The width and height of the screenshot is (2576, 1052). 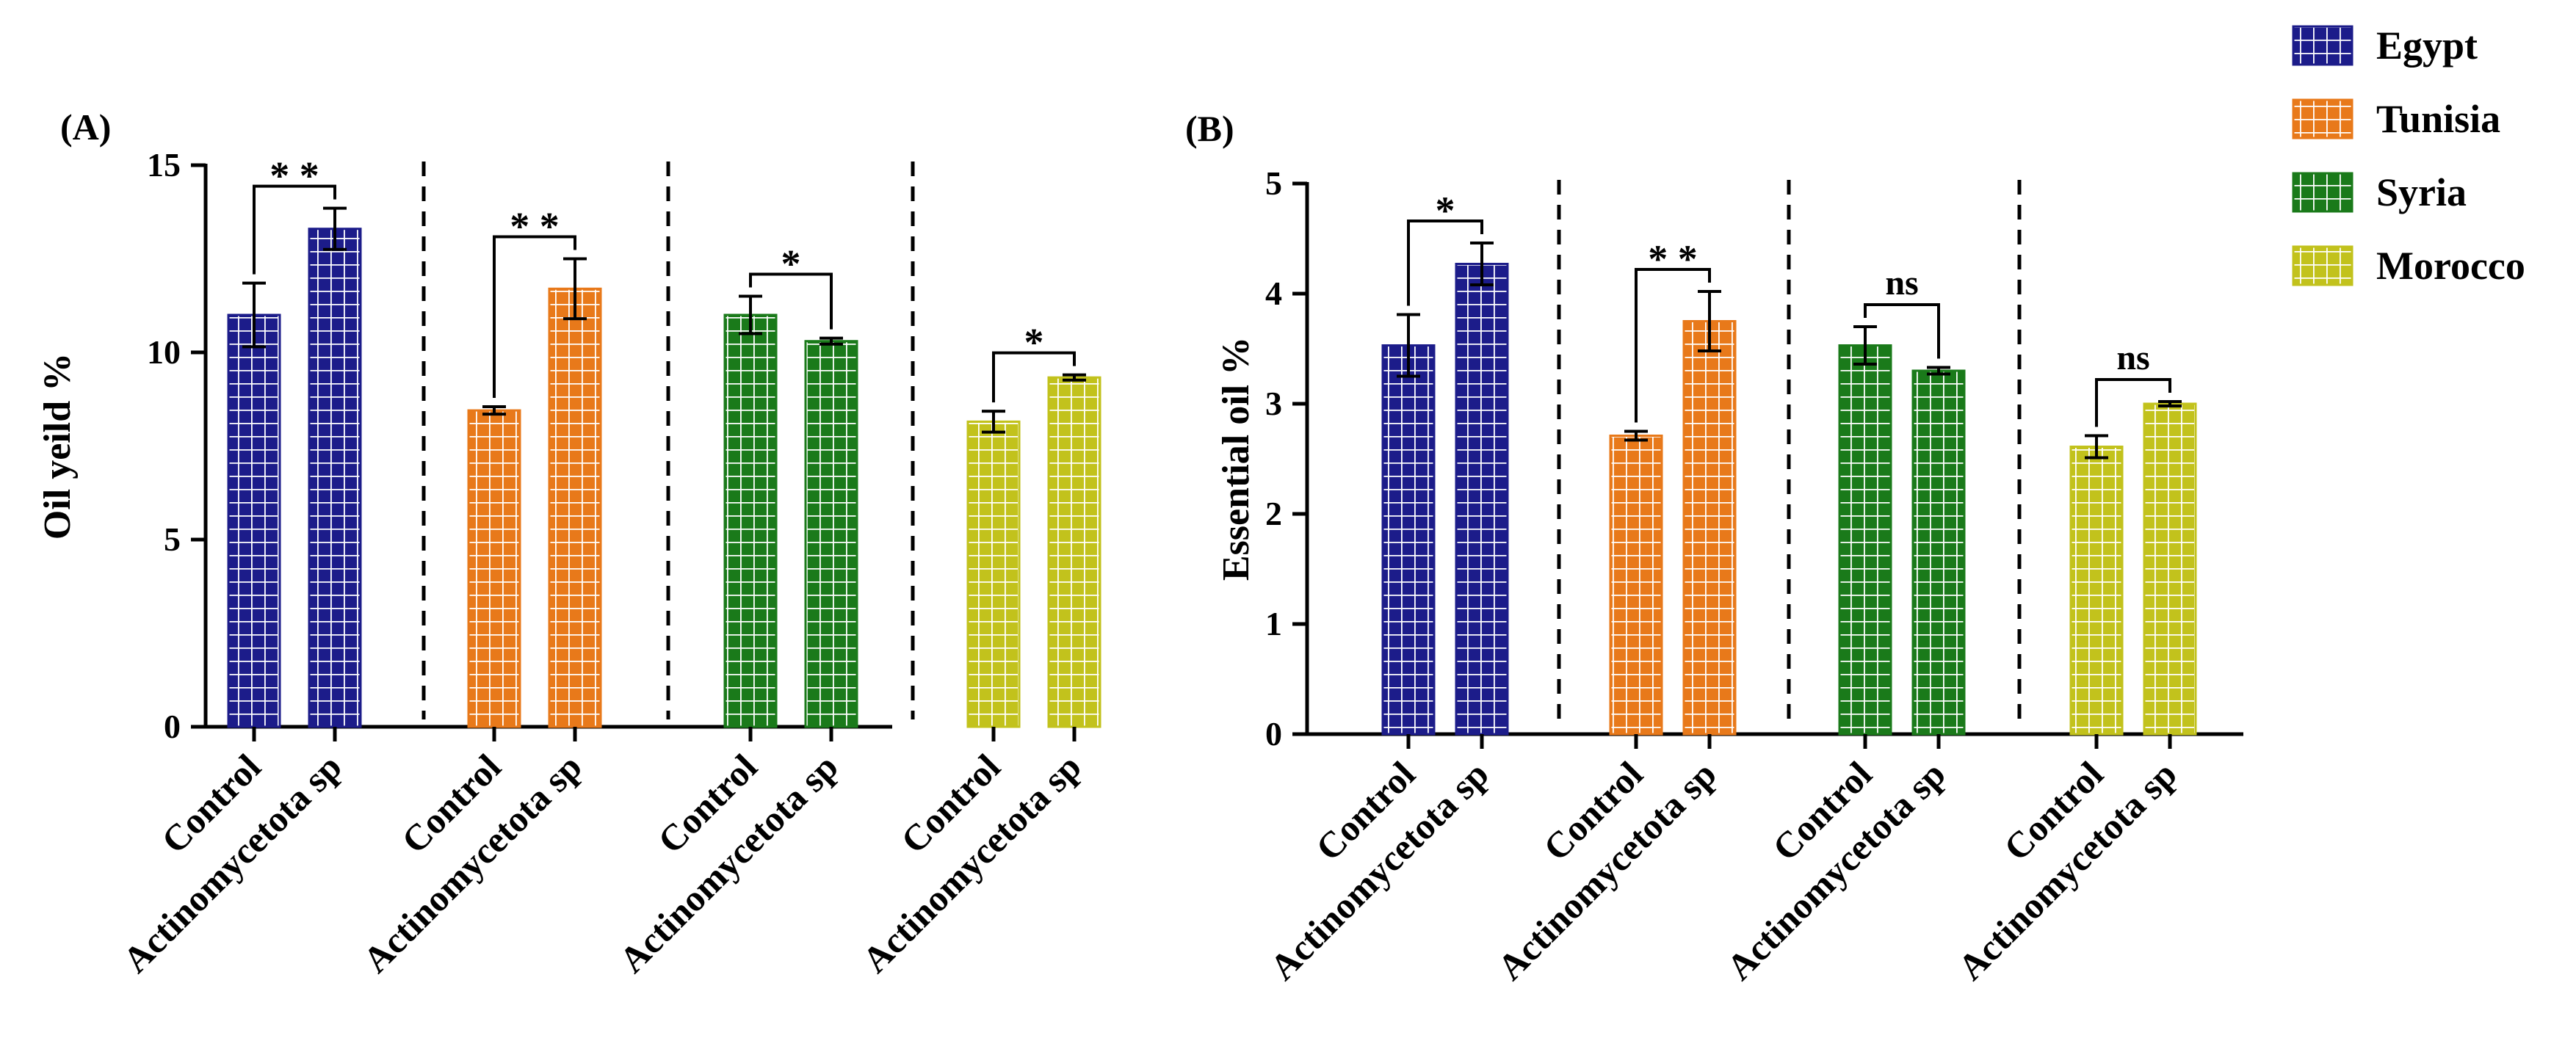 What do you see at coordinates (2408, 155) in the screenshot?
I see `legend: Egypt Tunisia Syria Morocco` at bounding box center [2408, 155].